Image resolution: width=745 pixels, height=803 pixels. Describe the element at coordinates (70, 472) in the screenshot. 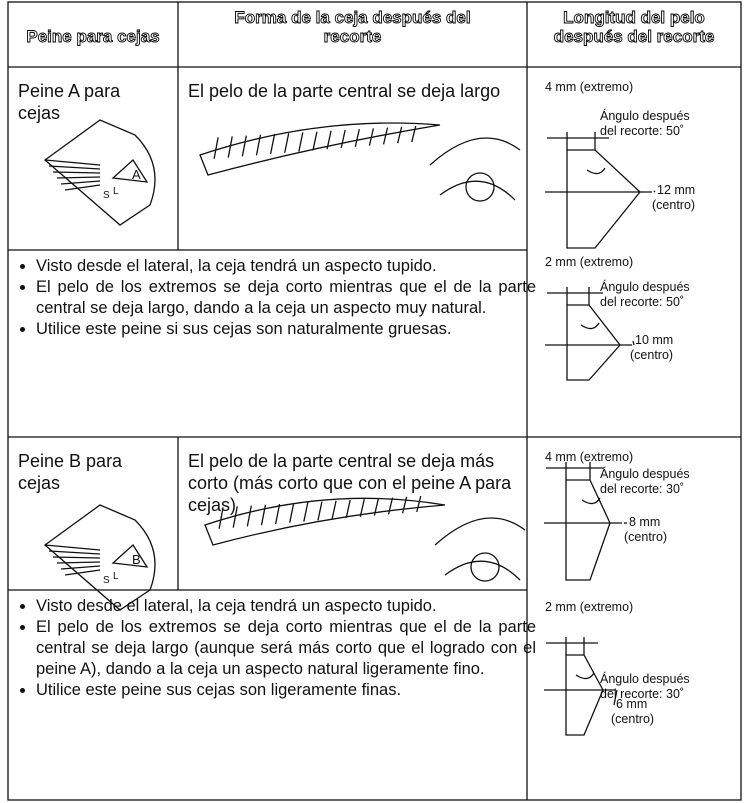

I see `comb-name: Peine B para cejas` at that location.